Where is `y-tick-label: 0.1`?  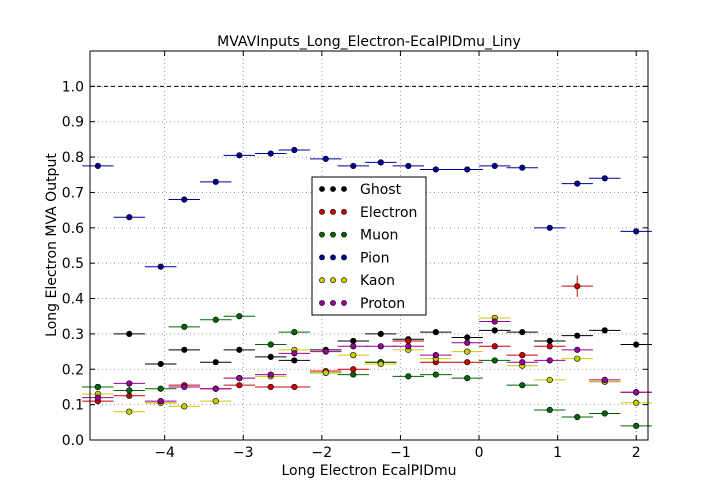
y-tick-label: 0.1 is located at coordinates (73, 406).